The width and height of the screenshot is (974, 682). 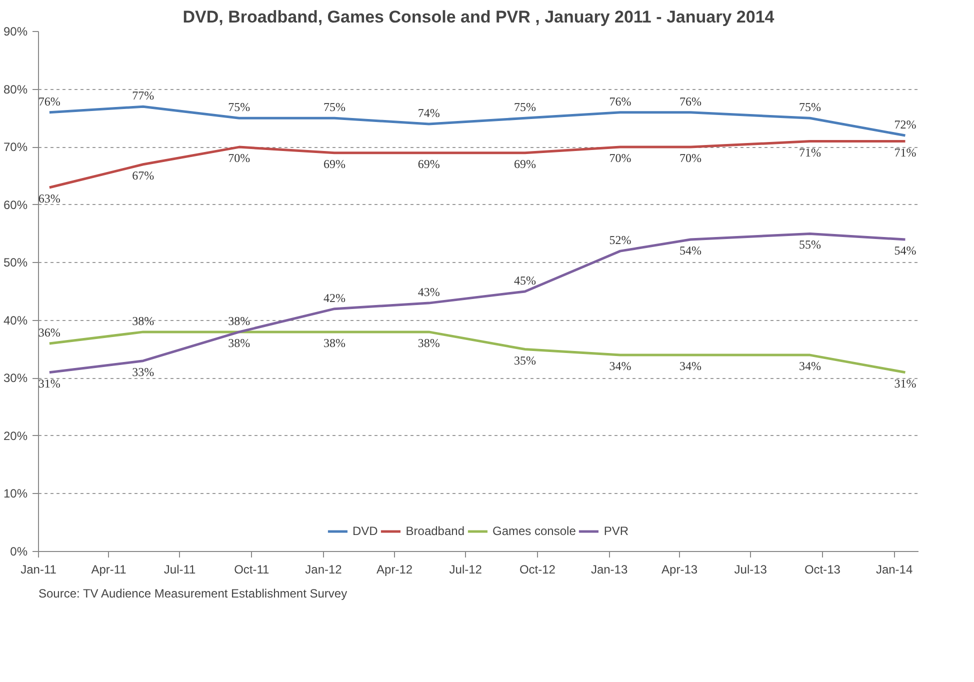 What do you see at coordinates (609, 569) in the screenshot?
I see `x-tick-label: Jan-13` at bounding box center [609, 569].